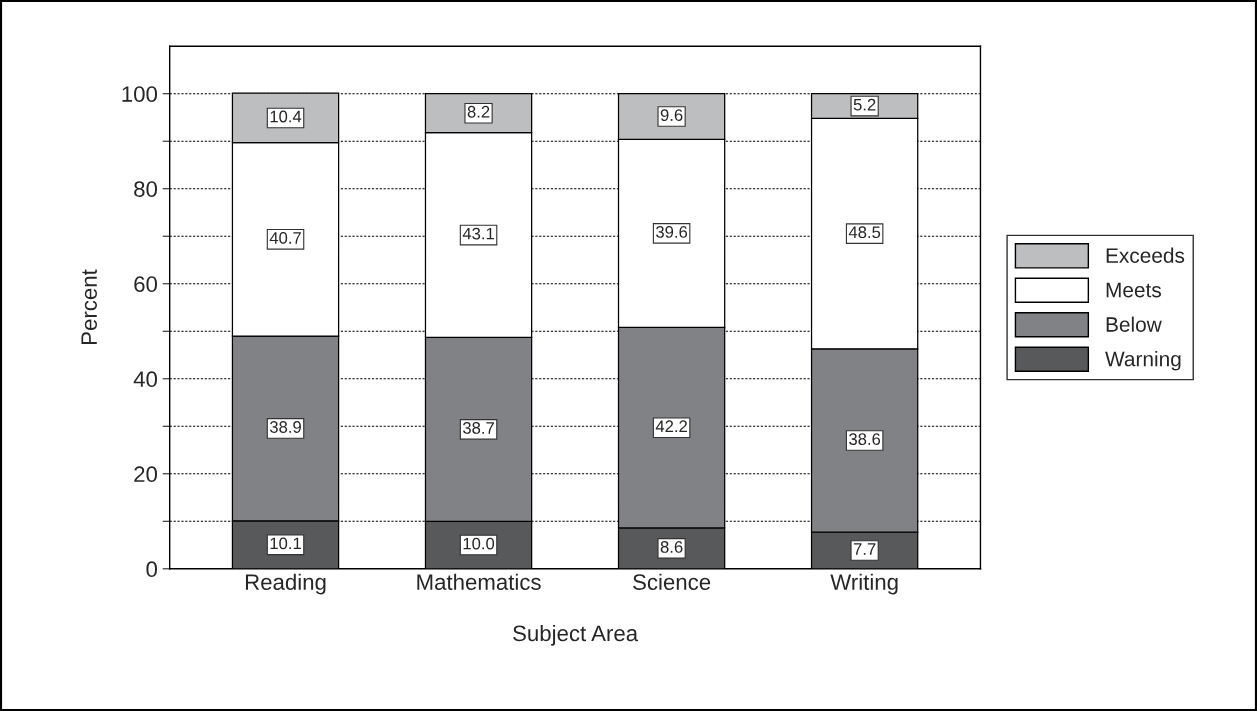 This screenshot has height=711, width=1257. What do you see at coordinates (864, 232) in the screenshot?
I see `data-label: 48.5` at bounding box center [864, 232].